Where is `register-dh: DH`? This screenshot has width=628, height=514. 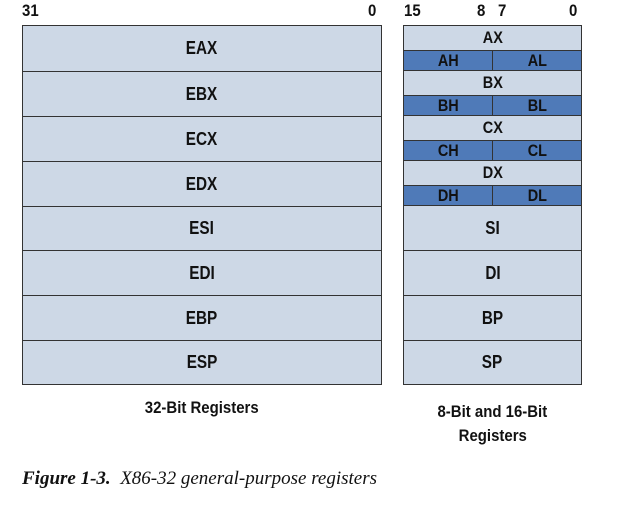 register-dh: DH is located at coordinates (448, 195).